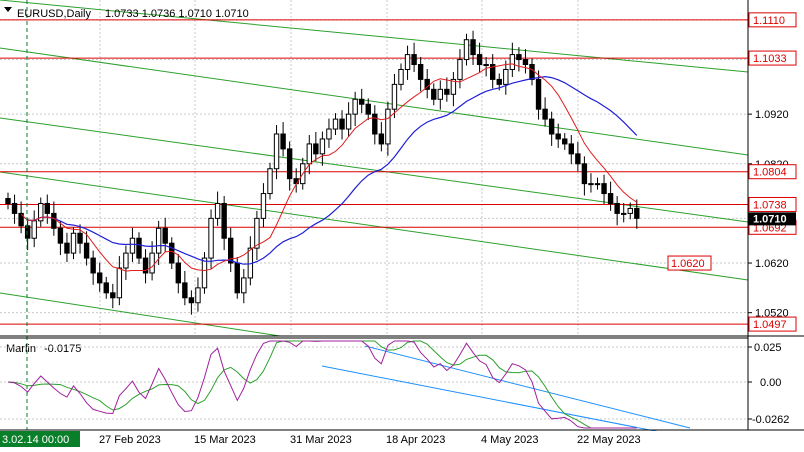 The height and width of the screenshot is (452, 804). What do you see at coordinates (8, 9) in the screenshot?
I see `collapse-triangle-icon` at bounding box center [8, 9].